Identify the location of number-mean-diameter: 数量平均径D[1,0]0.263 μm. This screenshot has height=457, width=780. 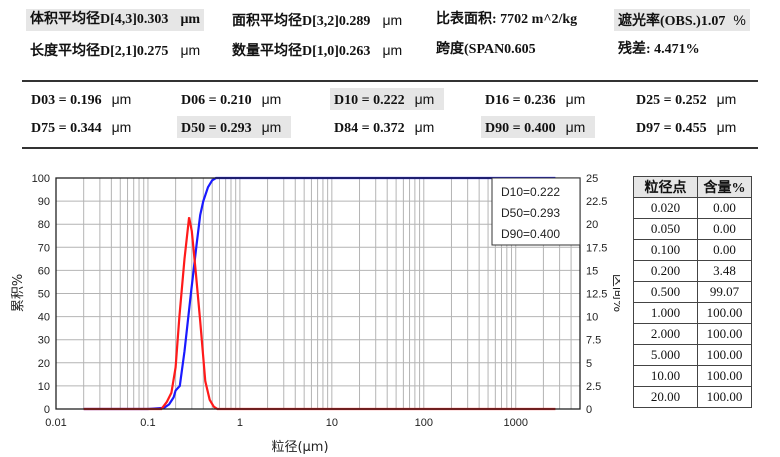
(317, 50).